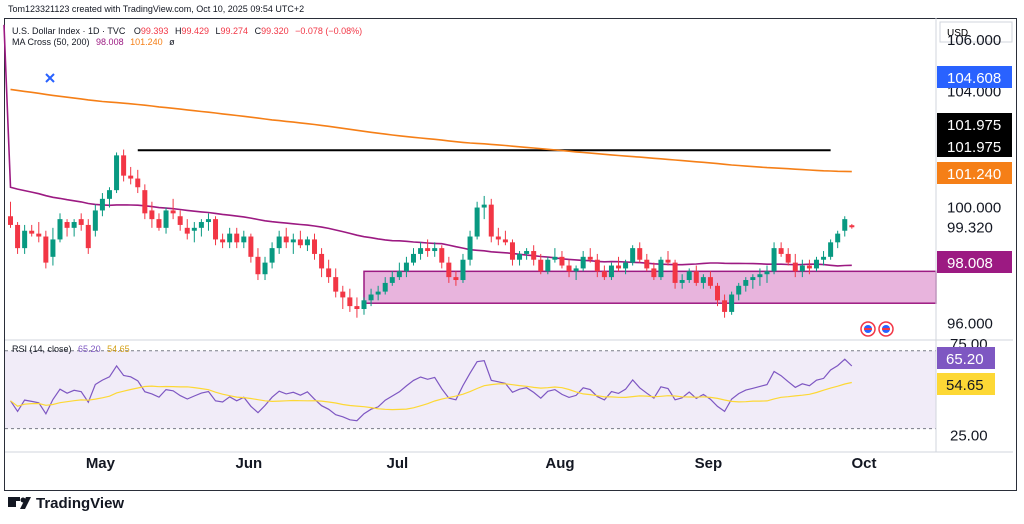 The image size is (1024, 524). I want to click on currency-box, so click(976, 32).